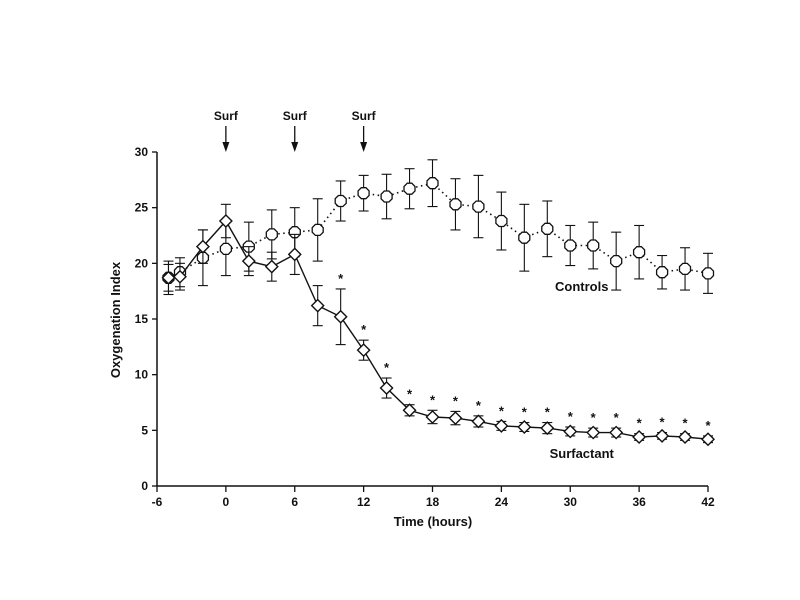 The width and height of the screenshot is (800, 600). I want to click on x-tick-label: 12, so click(364, 502).